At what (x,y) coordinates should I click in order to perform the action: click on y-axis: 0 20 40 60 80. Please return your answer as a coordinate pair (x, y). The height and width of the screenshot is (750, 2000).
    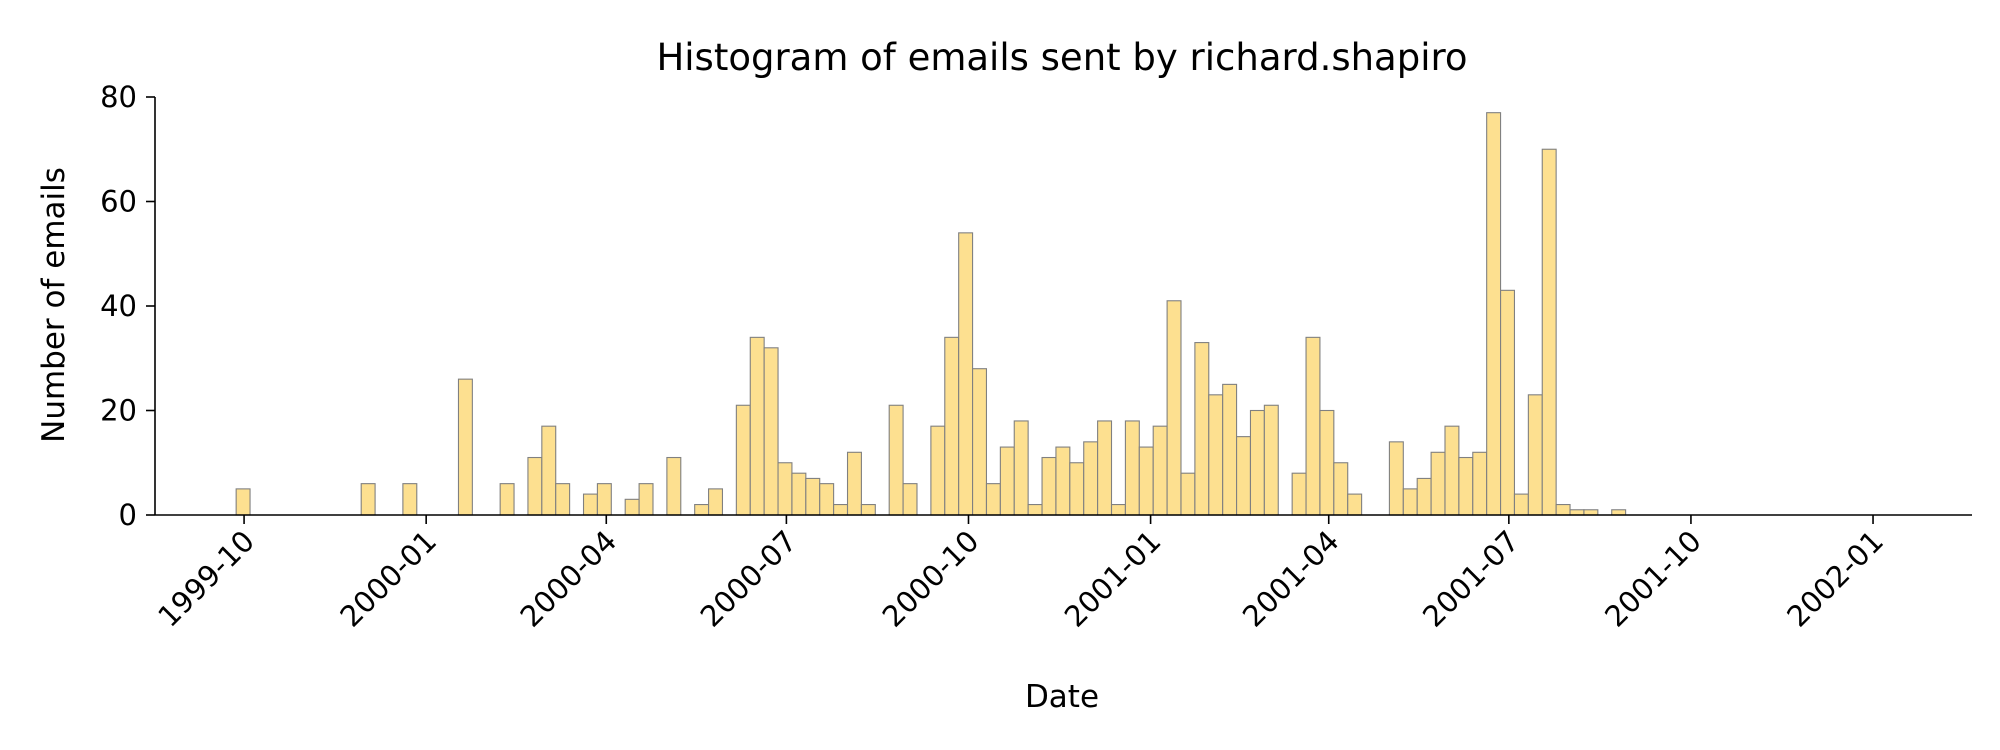
    Looking at the image, I should click on (128, 306).